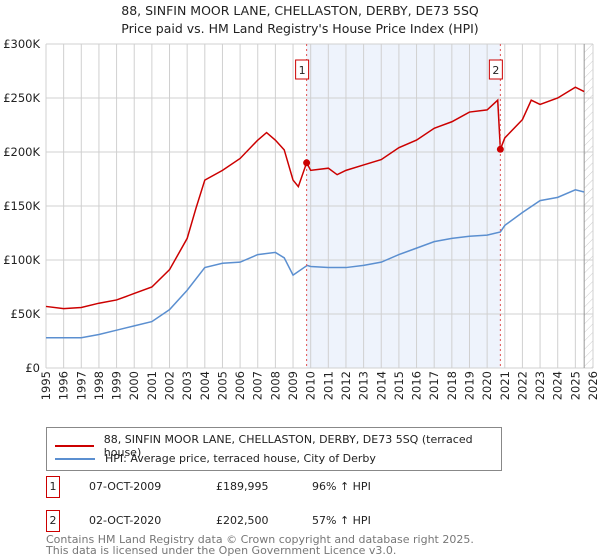 This screenshot has height=560, width=600. I want to click on sale-row: 2 02-OCT-2020 £202,500 57% ↑ HPI, so click(296, 521).